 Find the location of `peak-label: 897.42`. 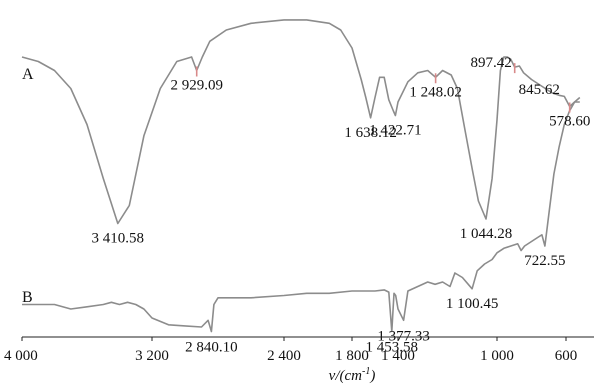

peak-label: 897.42 is located at coordinates (490, 63).